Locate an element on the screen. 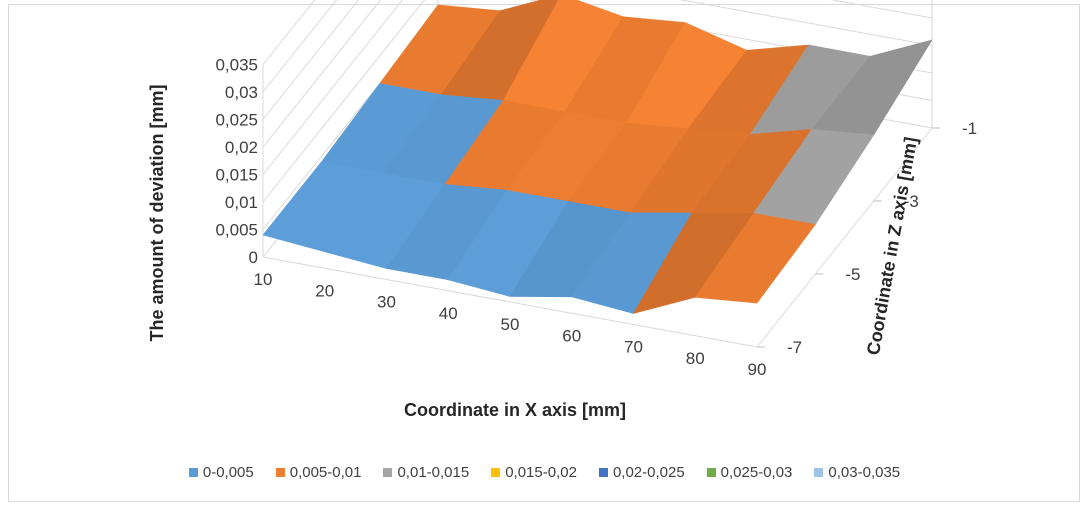 The image size is (1089, 509). y-axis-ticks: 0 0,005 0,01 0,015 0,02 0,025 0,03 0,035 is located at coordinates (236, 162).